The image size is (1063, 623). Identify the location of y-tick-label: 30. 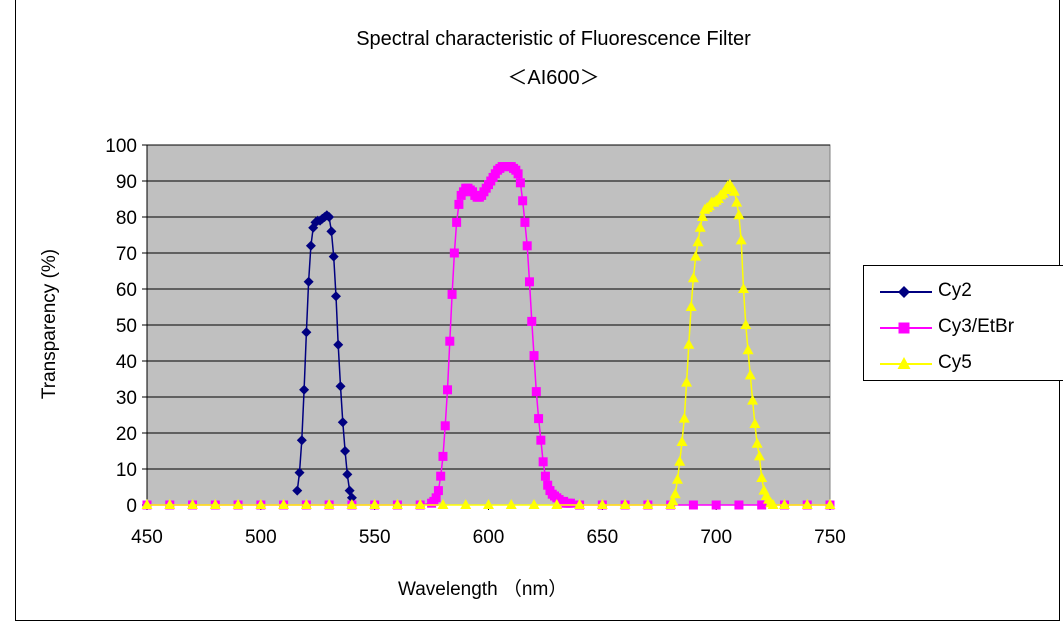
(126, 398).